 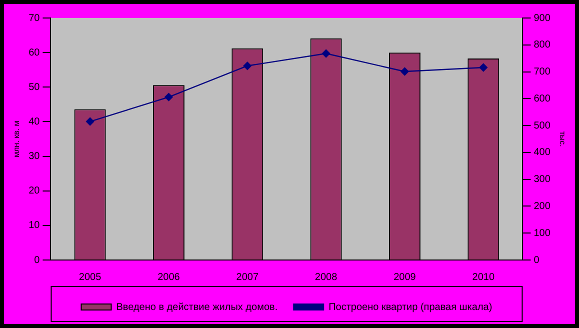 I want to click on y2-tick-label: 400, so click(x=542, y=152).